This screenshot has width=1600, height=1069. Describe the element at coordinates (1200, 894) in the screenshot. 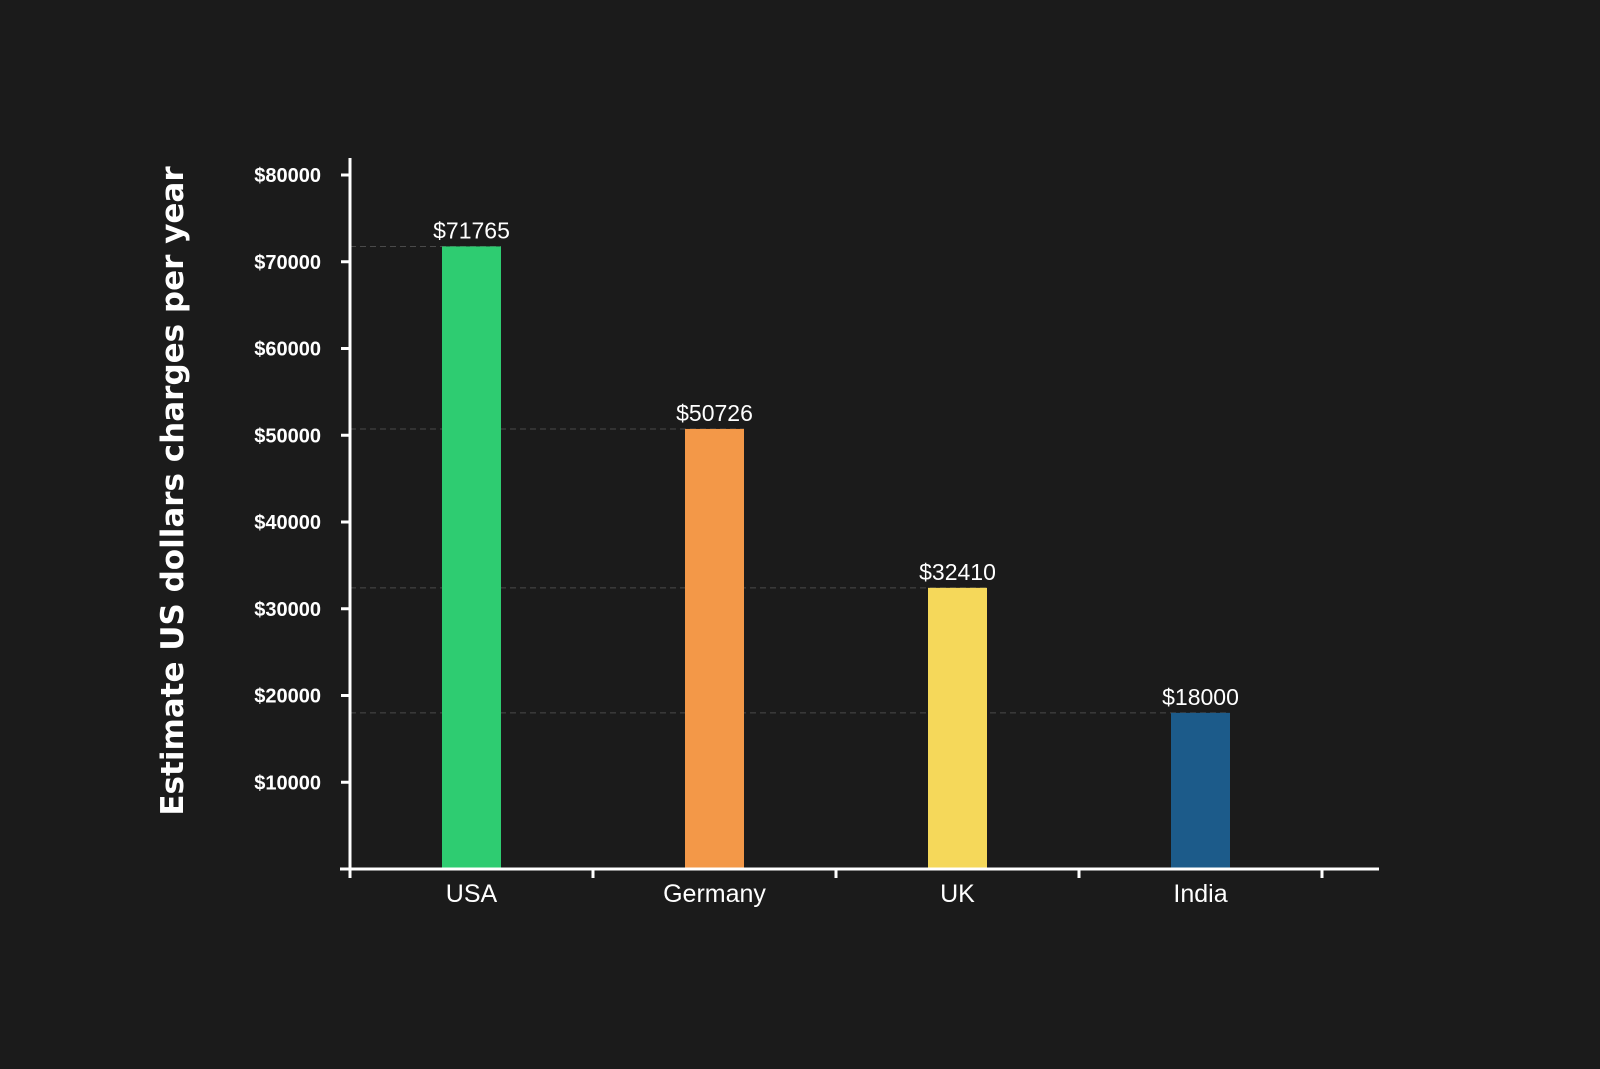

I see `x-tick-label: India` at that location.